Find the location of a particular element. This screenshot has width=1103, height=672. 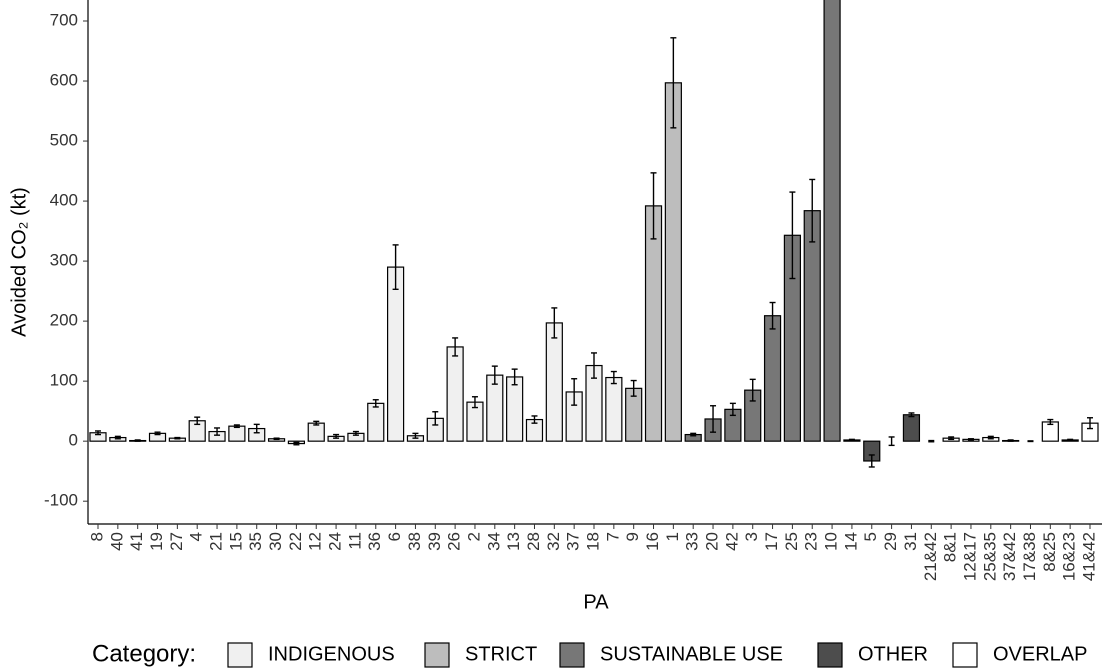

x-tick-label: 4 is located at coordinates (196, 536).